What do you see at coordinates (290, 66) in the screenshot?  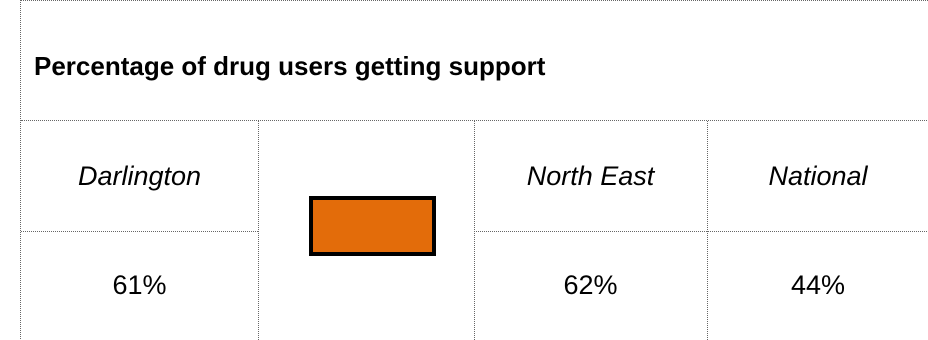 I see `table-title: Percentage of drug users getting support` at bounding box center [290, 66].